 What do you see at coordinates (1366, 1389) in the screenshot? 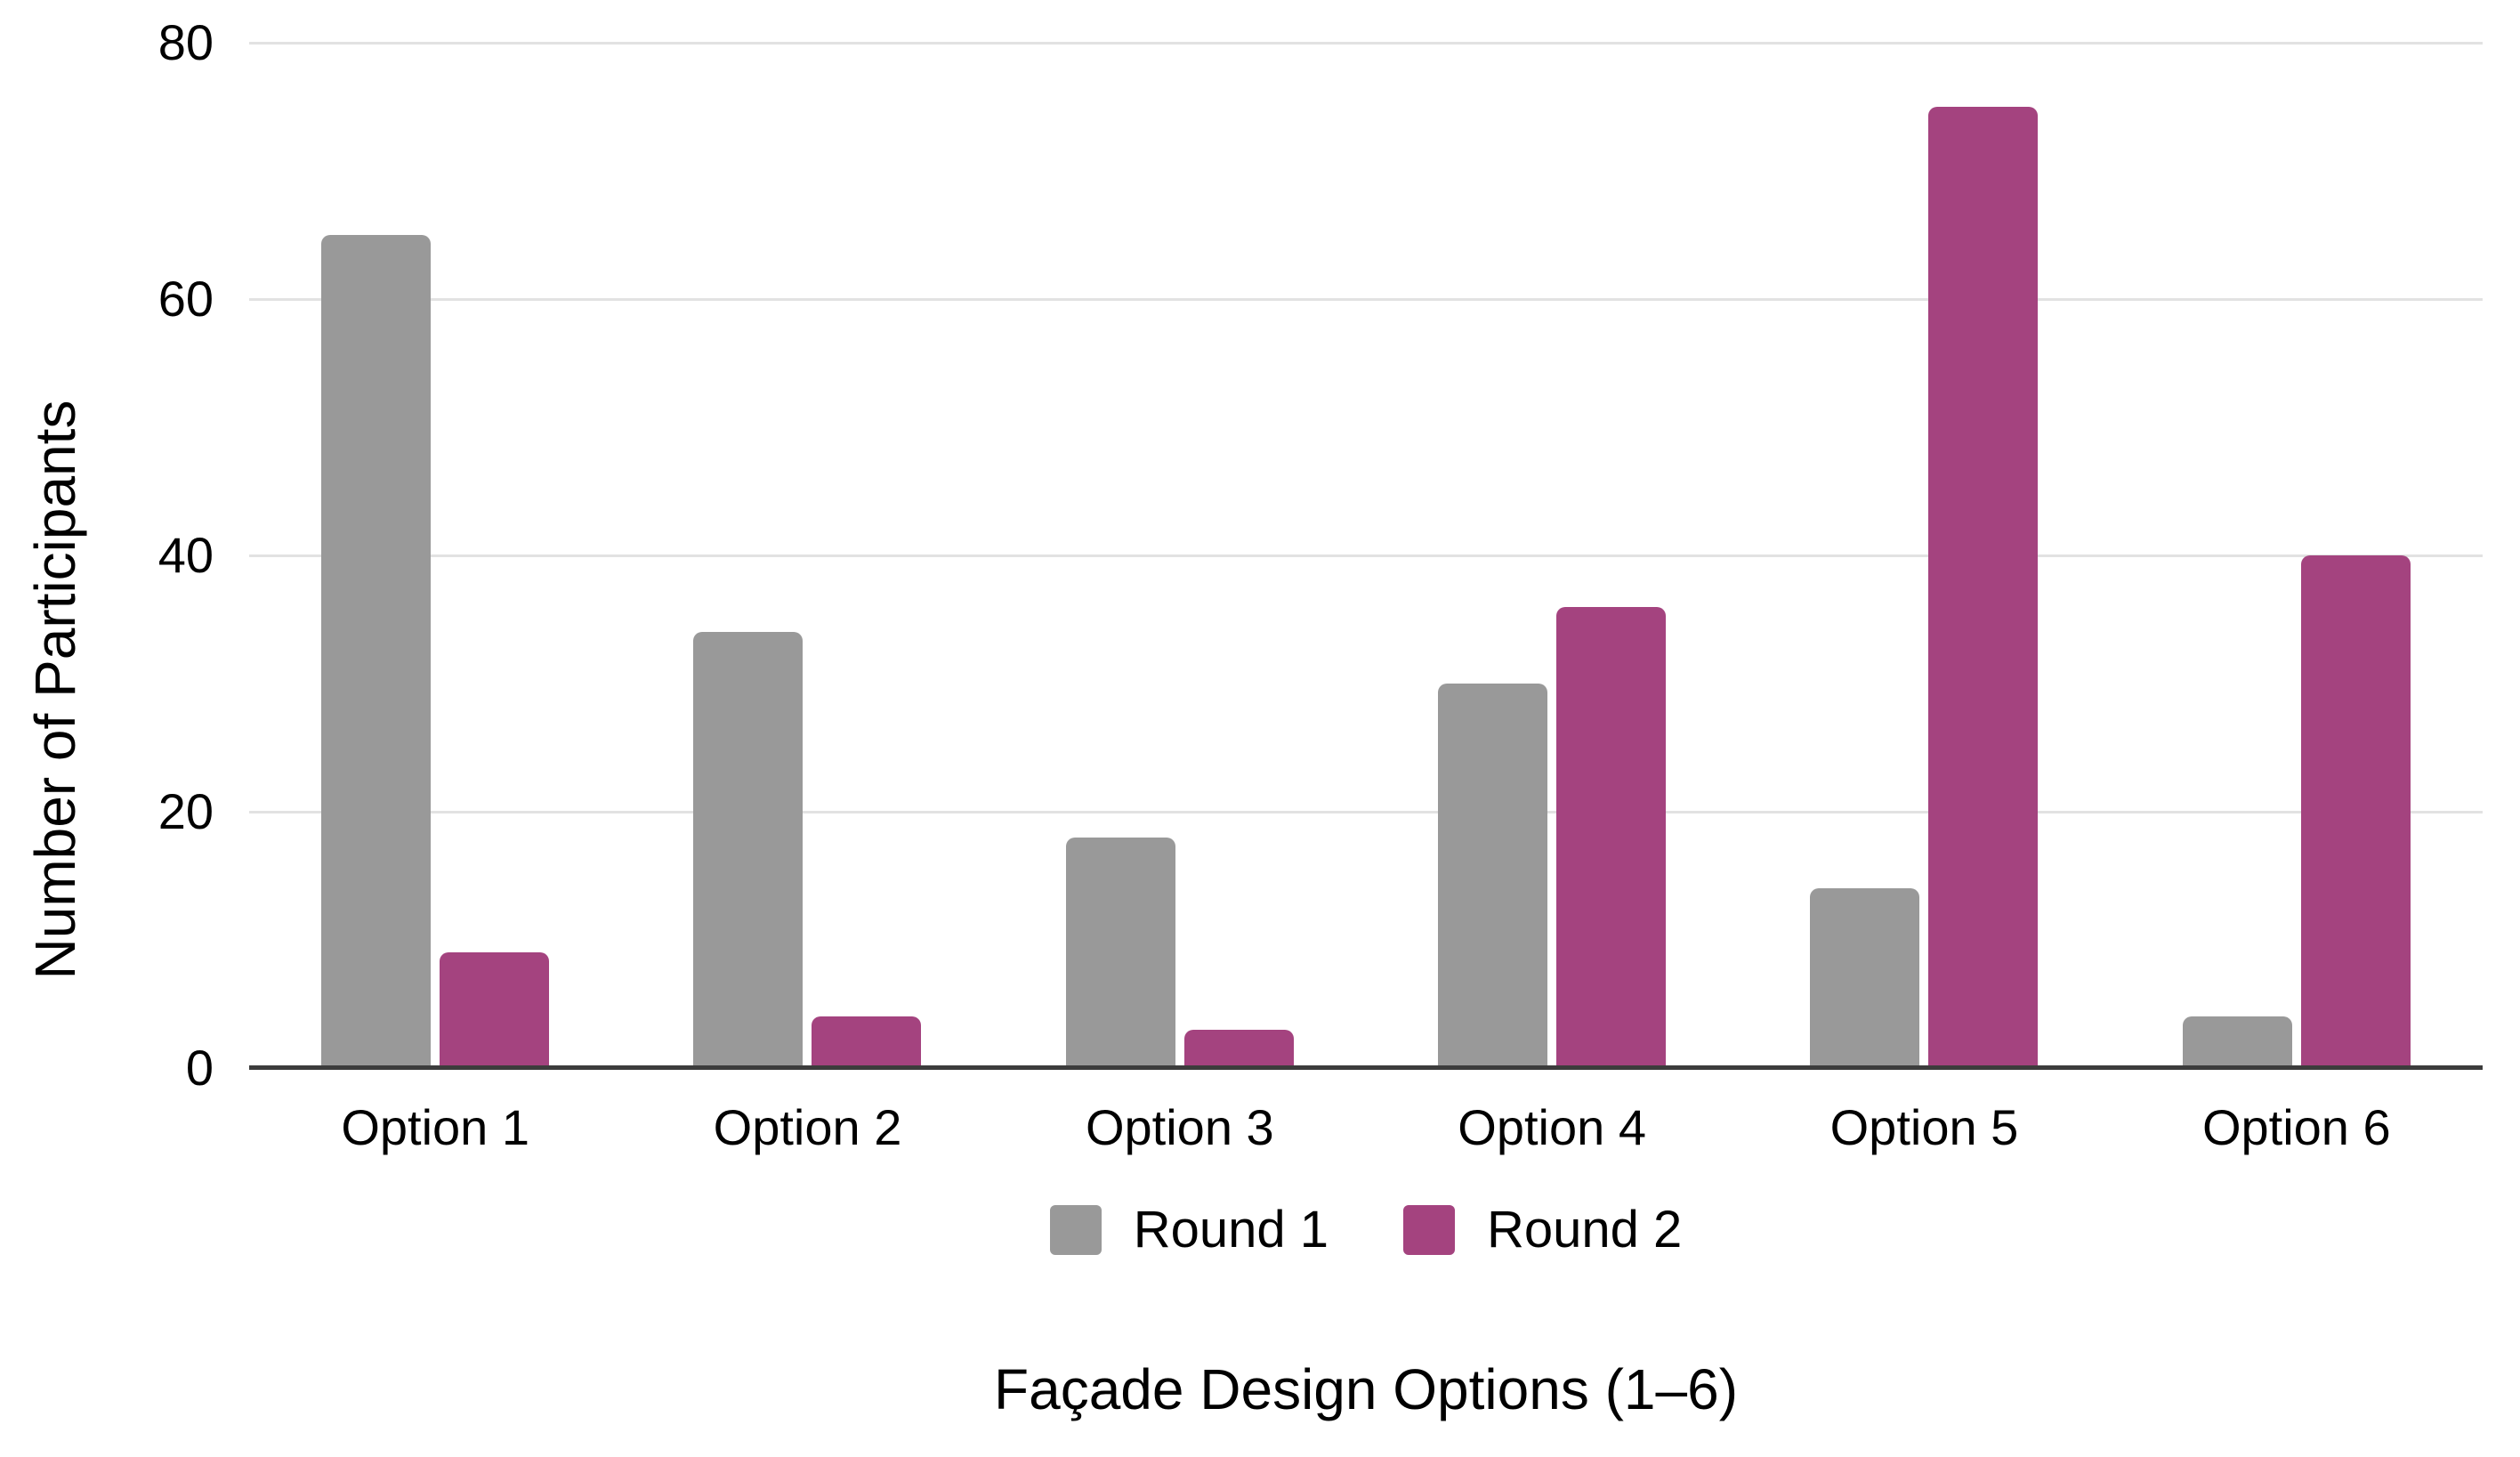
I see `x-axis-title: Façade Design Options (1–6)` at bounding box center [1366, 1389].